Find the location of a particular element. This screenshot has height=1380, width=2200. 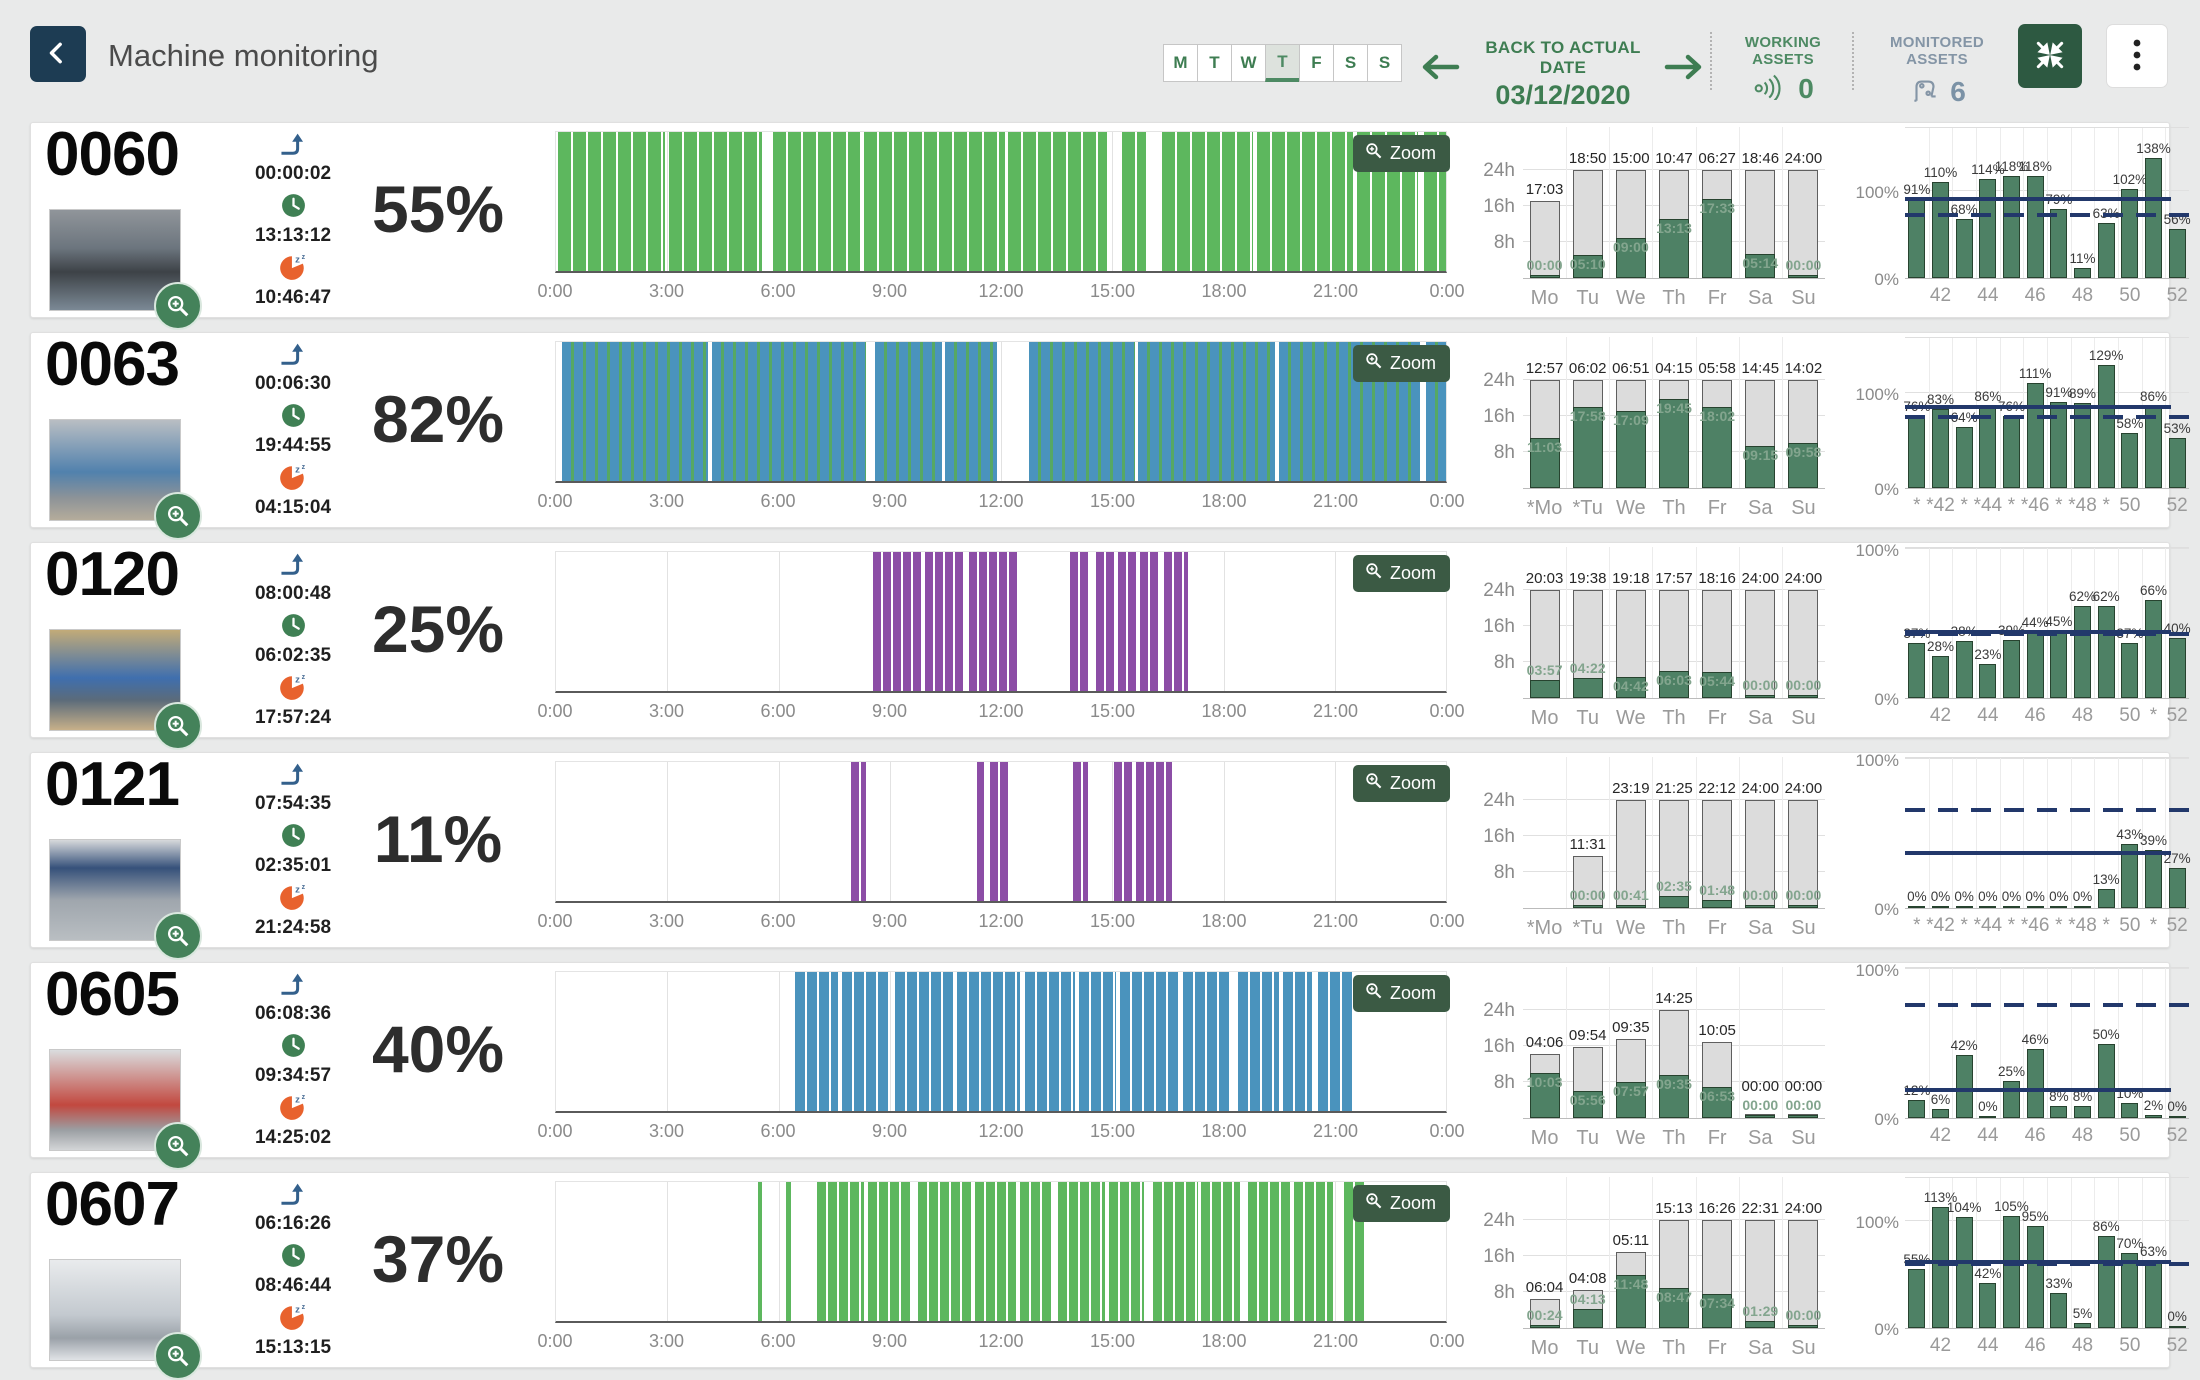

back-button is located at coordinates (58, 54).